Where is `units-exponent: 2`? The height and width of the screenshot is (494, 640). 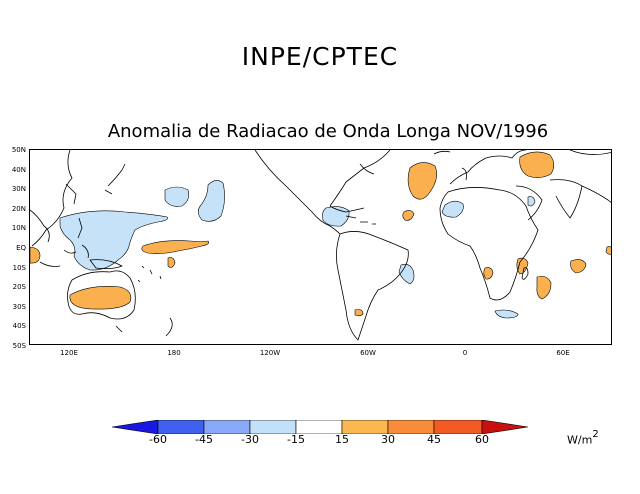 units-exponent: 2 is located at coordinates (595, 434).